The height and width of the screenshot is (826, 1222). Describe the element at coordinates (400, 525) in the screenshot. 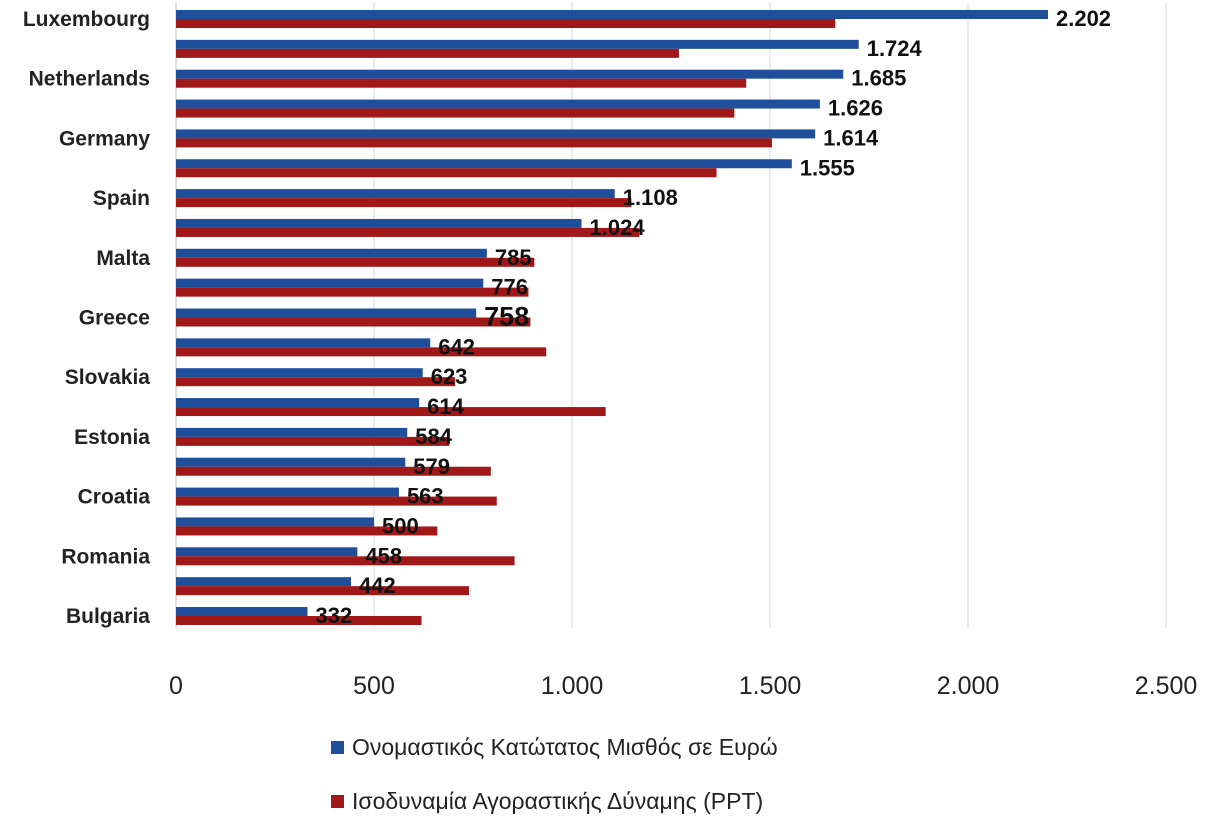

I see `data-label-nominal: 500` at that location.